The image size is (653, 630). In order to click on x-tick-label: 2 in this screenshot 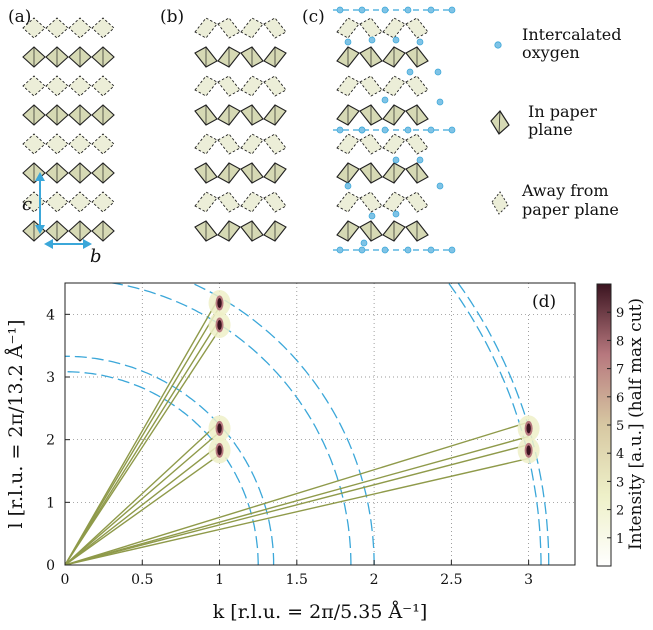, I will do `click(374, 580)`.